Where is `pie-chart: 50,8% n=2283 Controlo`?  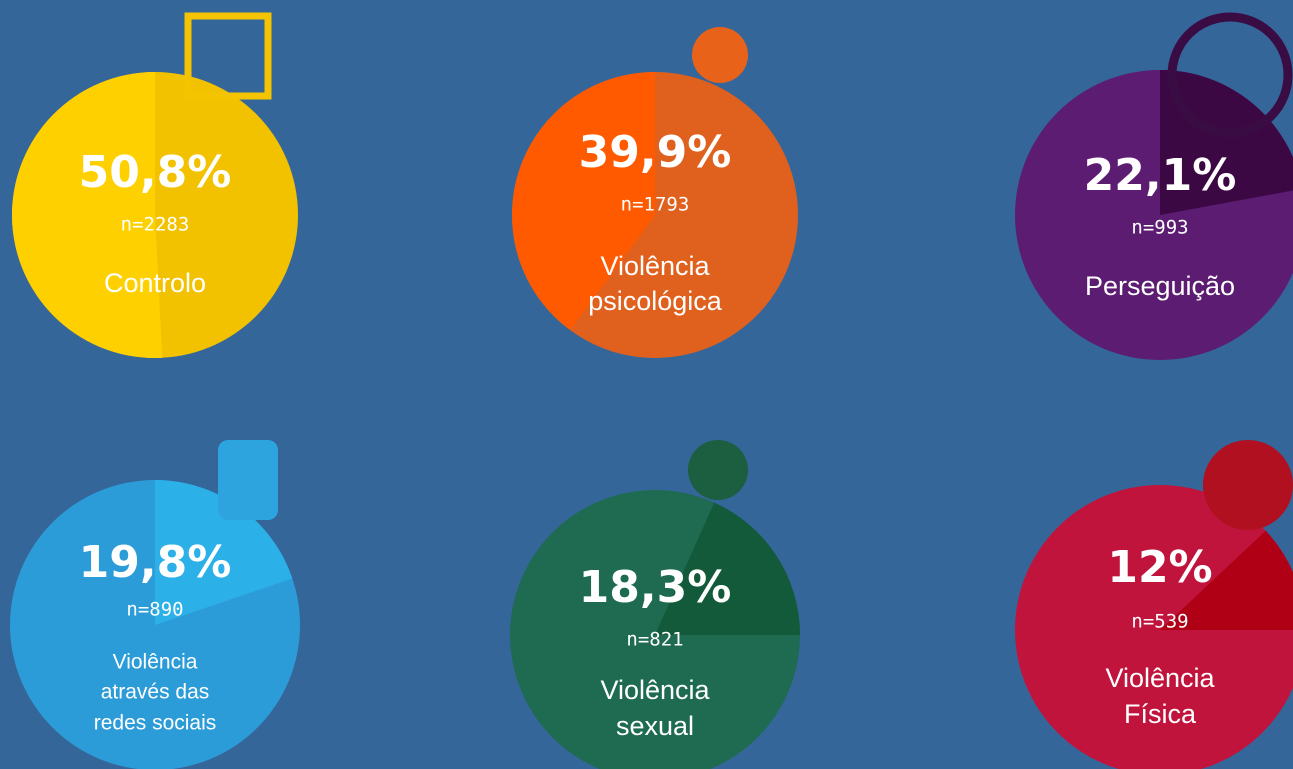
pie-chart: 50,8% n=2283 Controlo is located at coordinates (154, 215).